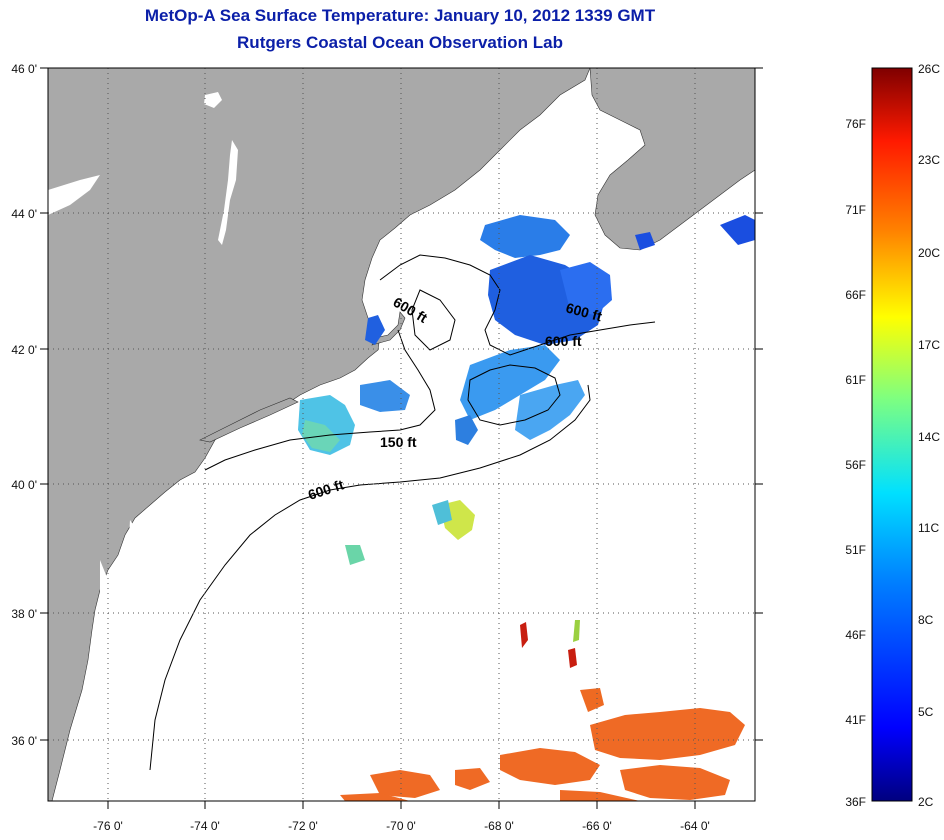  I want to click on contour-label: 150 ft, so click(398, 442).